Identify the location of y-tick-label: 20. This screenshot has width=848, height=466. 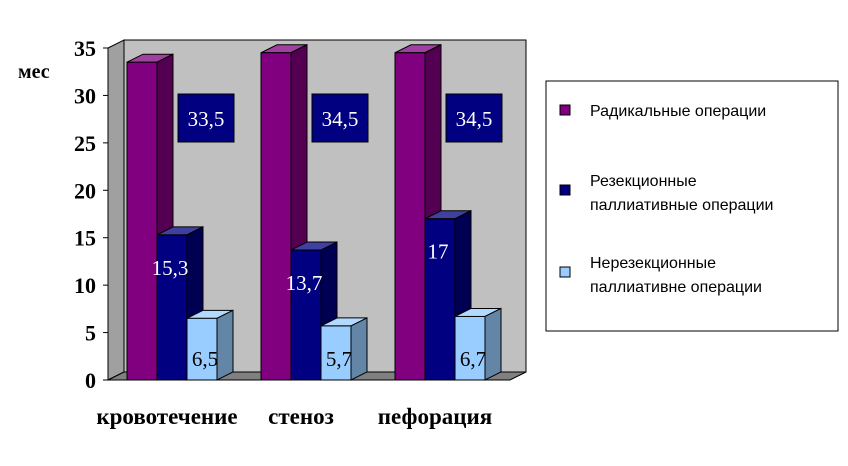
(85, 190).